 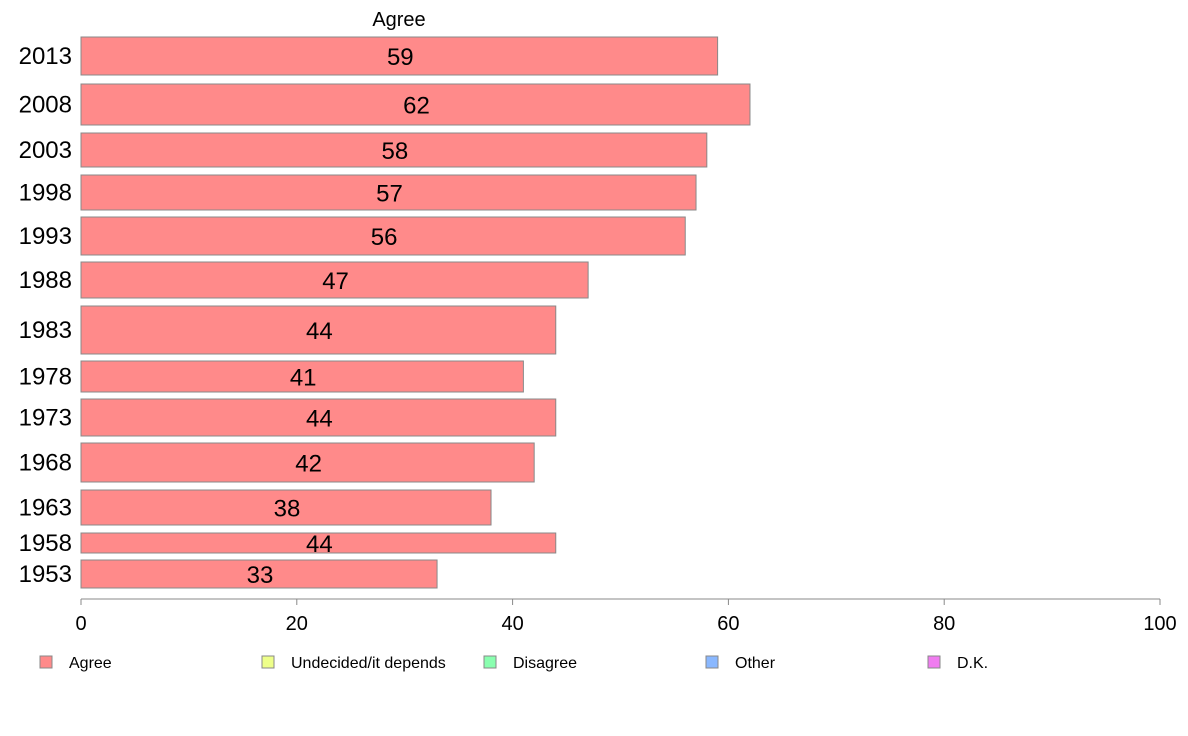 What do you see at coordinates (45, 543) in the screenshot?
I see `year-label-1958: 1958` at bounding box center [45, 543].